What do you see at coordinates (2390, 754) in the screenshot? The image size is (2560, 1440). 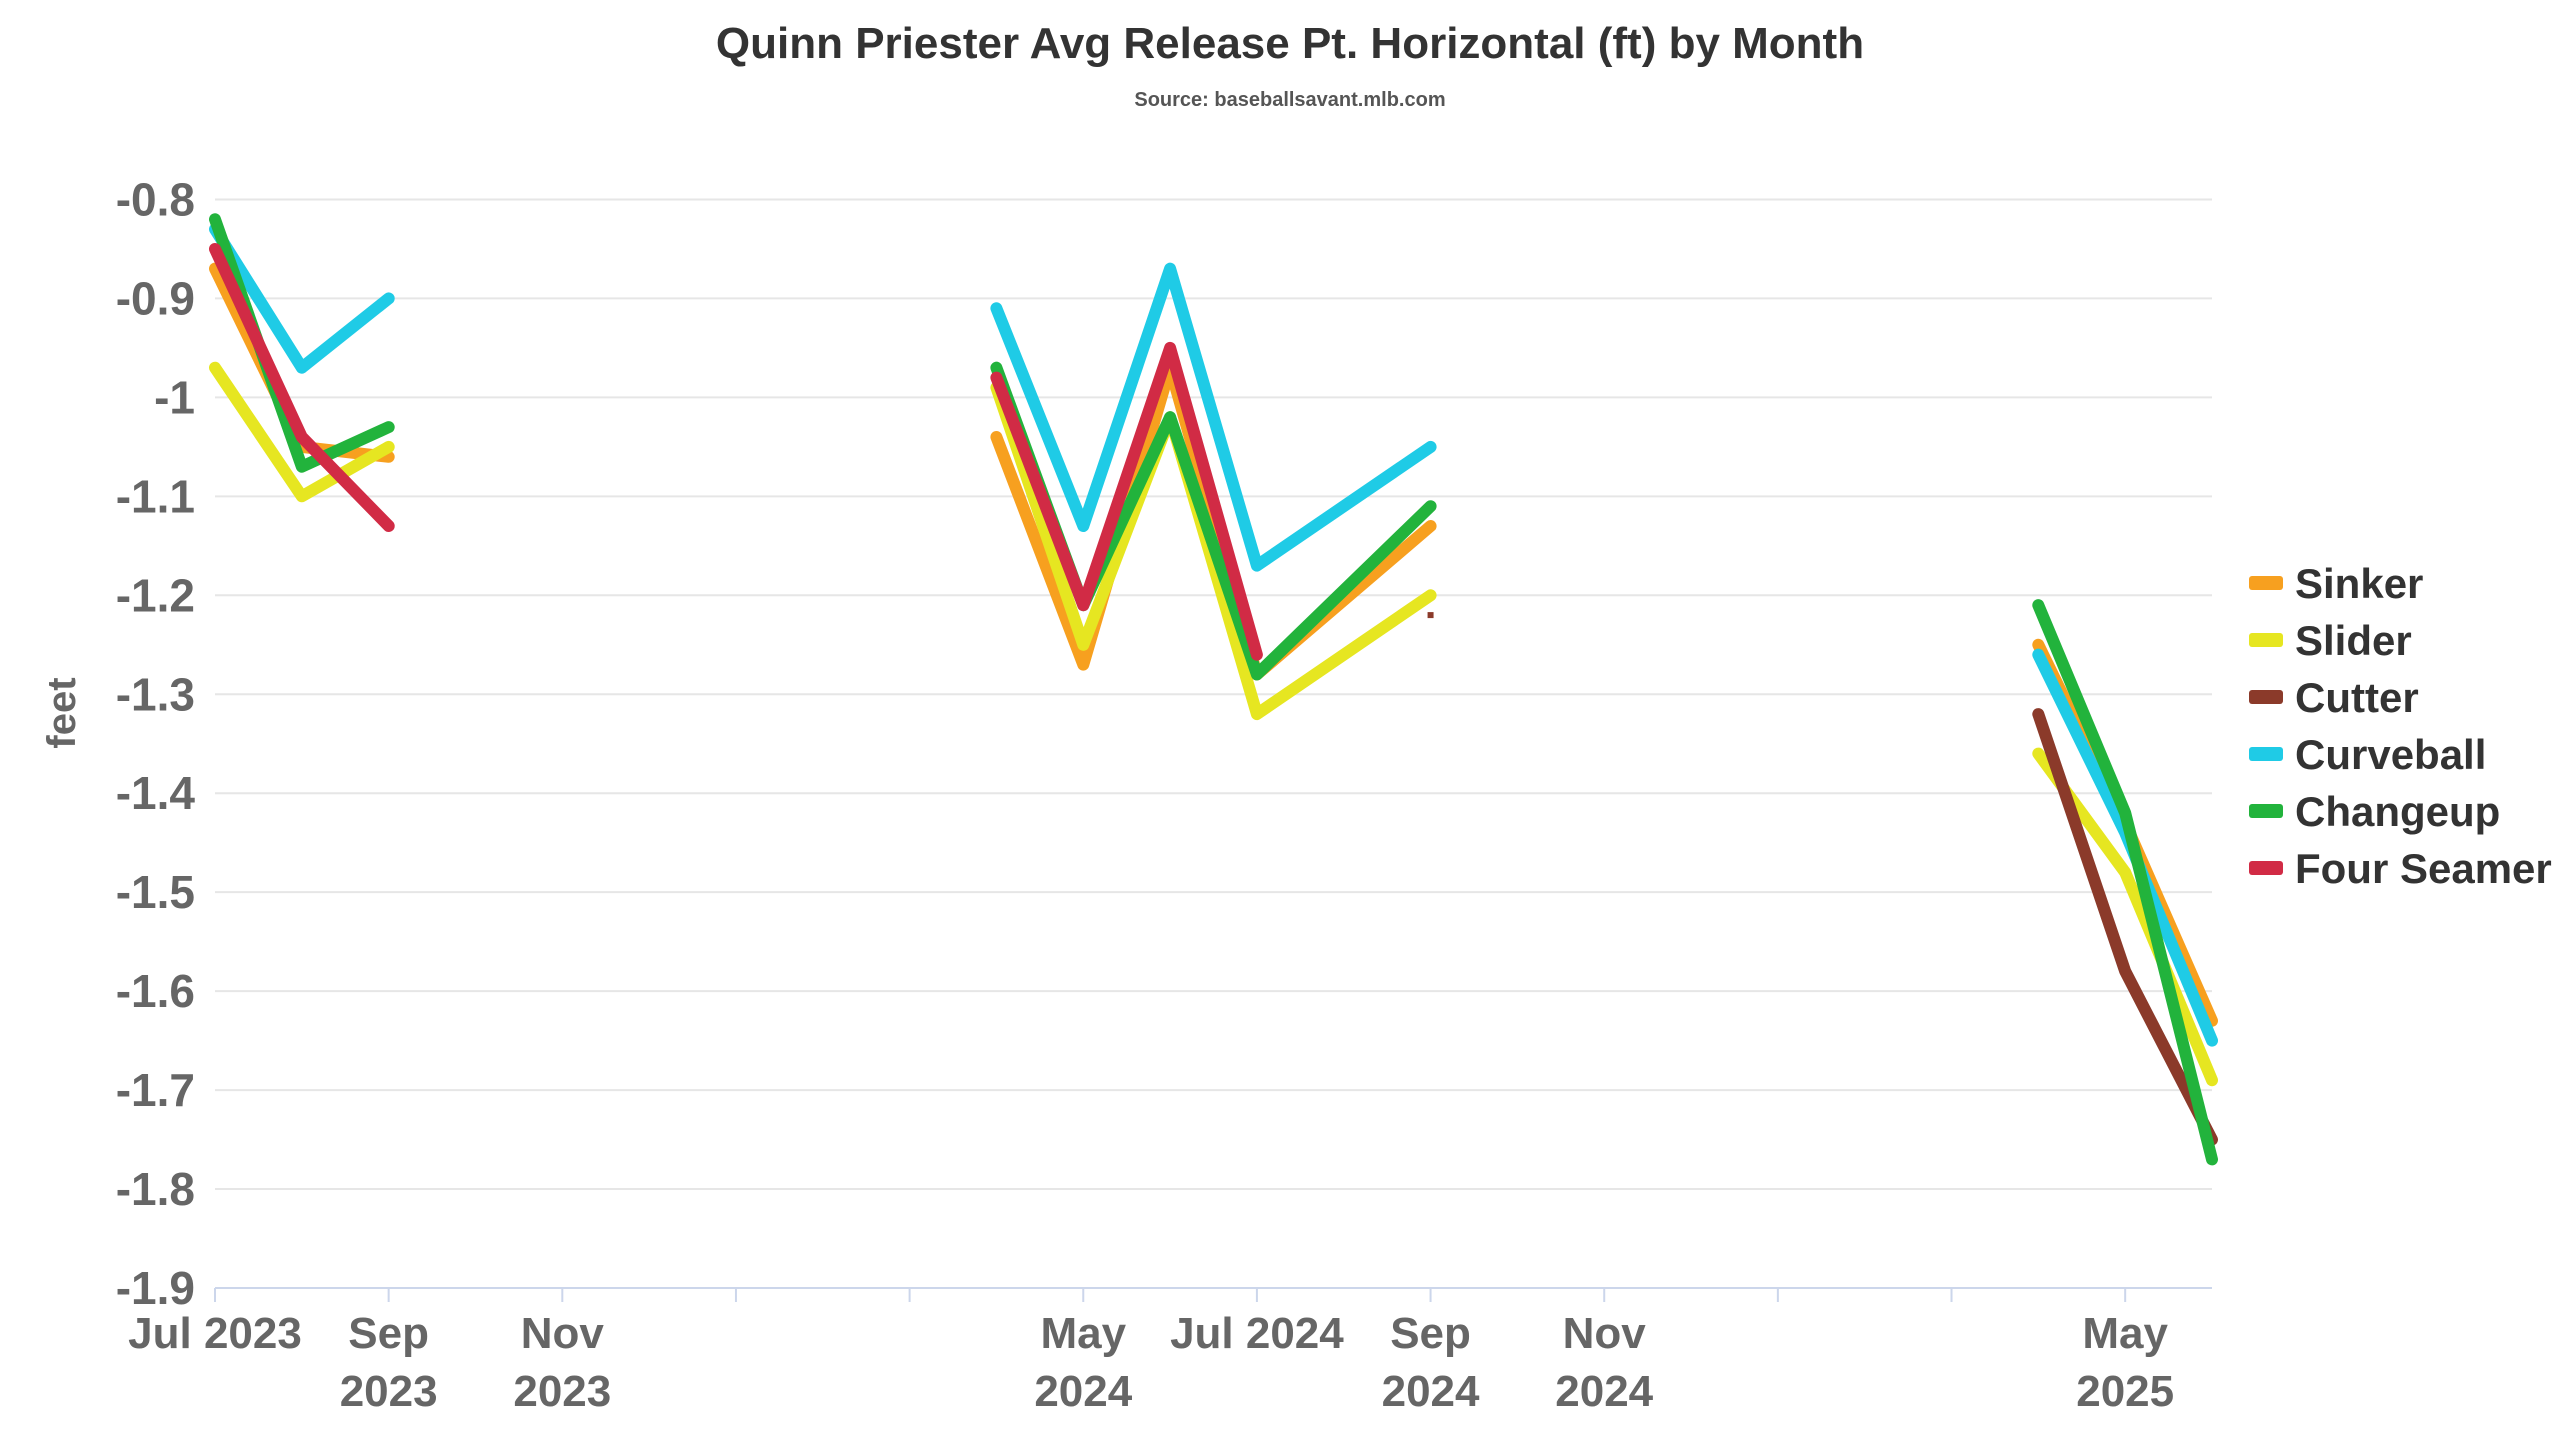 I see `legend-label: Curveball` at bounding box center [2390, 754].